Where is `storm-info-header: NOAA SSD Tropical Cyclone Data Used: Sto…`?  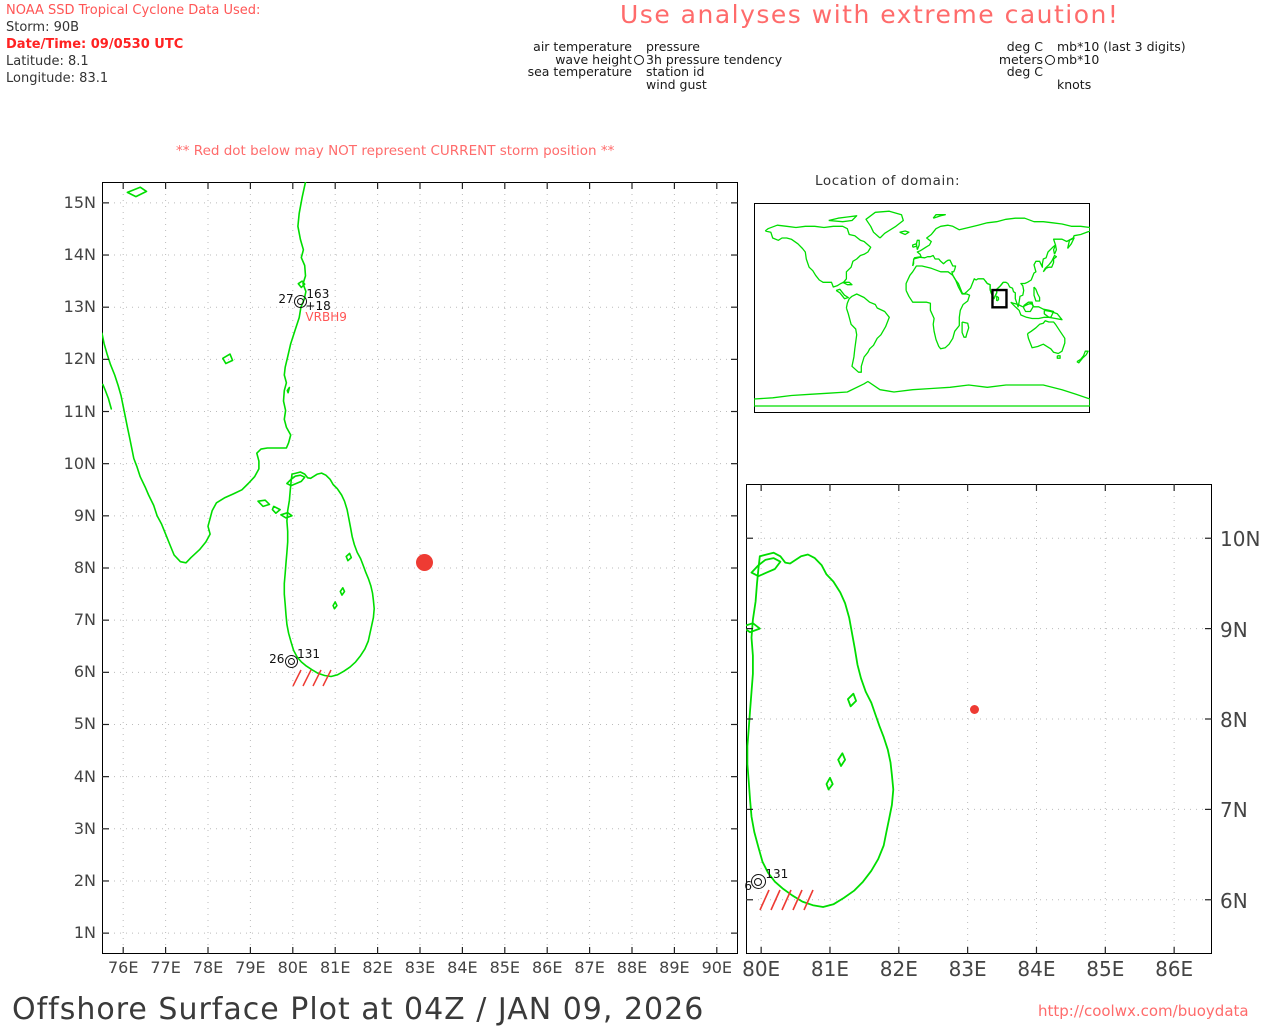
storm-info-header: NOAA SSD Tropical Cyclone Data Used: Sto… is located at coordinates (133, 44).